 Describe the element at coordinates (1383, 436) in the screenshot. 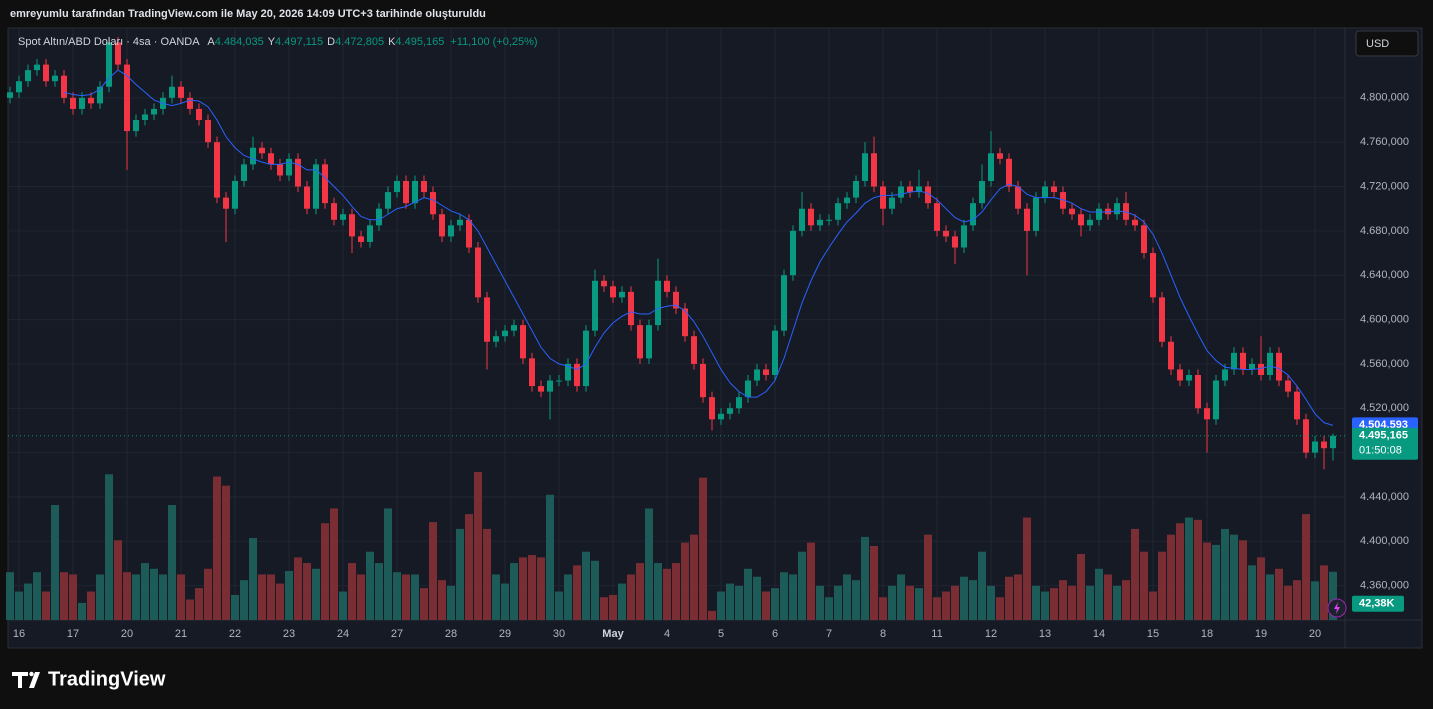

I see `price-tag-label: 4.495,165` at that location.